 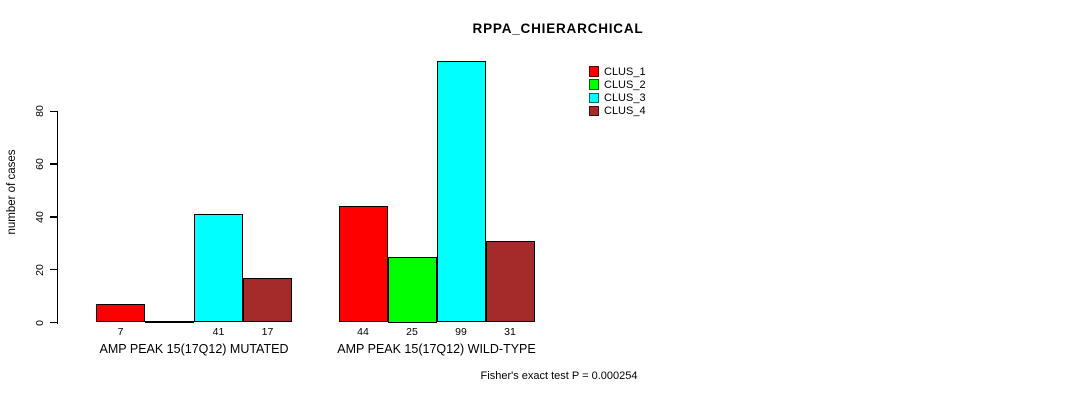 What do you see at coordinates (218, 332) in the screenshot?
I see `bar-value-label: 41` at bounding box center [218, 332].